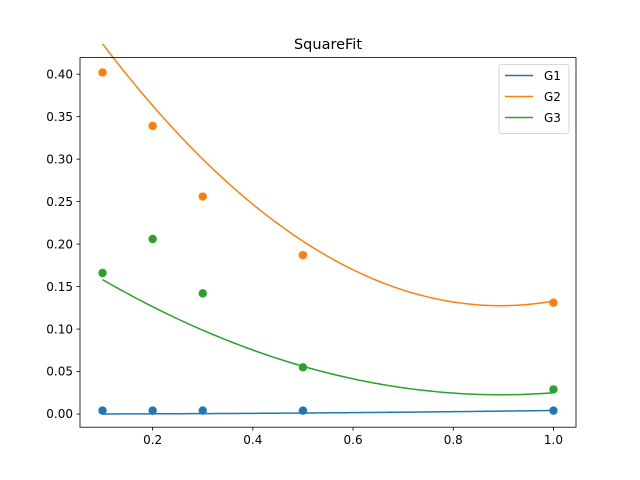 This screenshot has height=480, width=640. What do you see at coordinates (59, 117) in the screenshot?
I see `y-tick-label: 0.35` at bounding box center [59, 117].